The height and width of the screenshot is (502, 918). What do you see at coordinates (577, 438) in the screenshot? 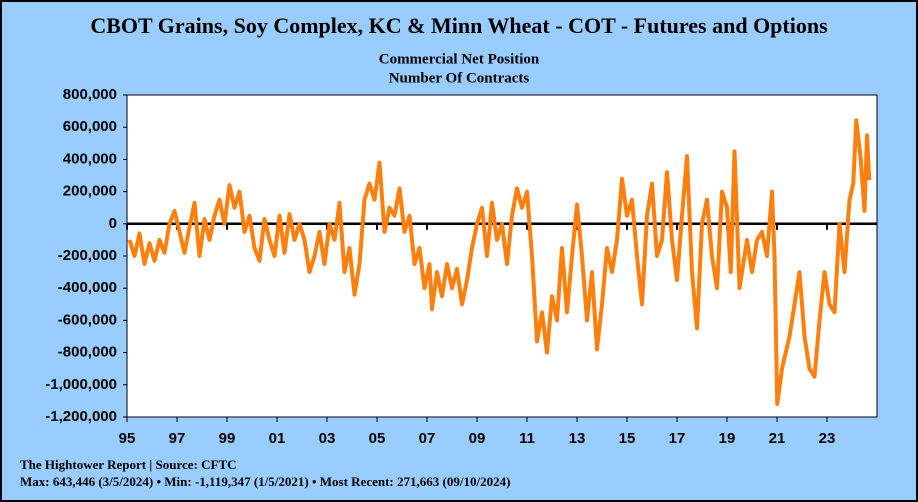
I see `x-tick-label: 13` at bounding box center [577, 438].